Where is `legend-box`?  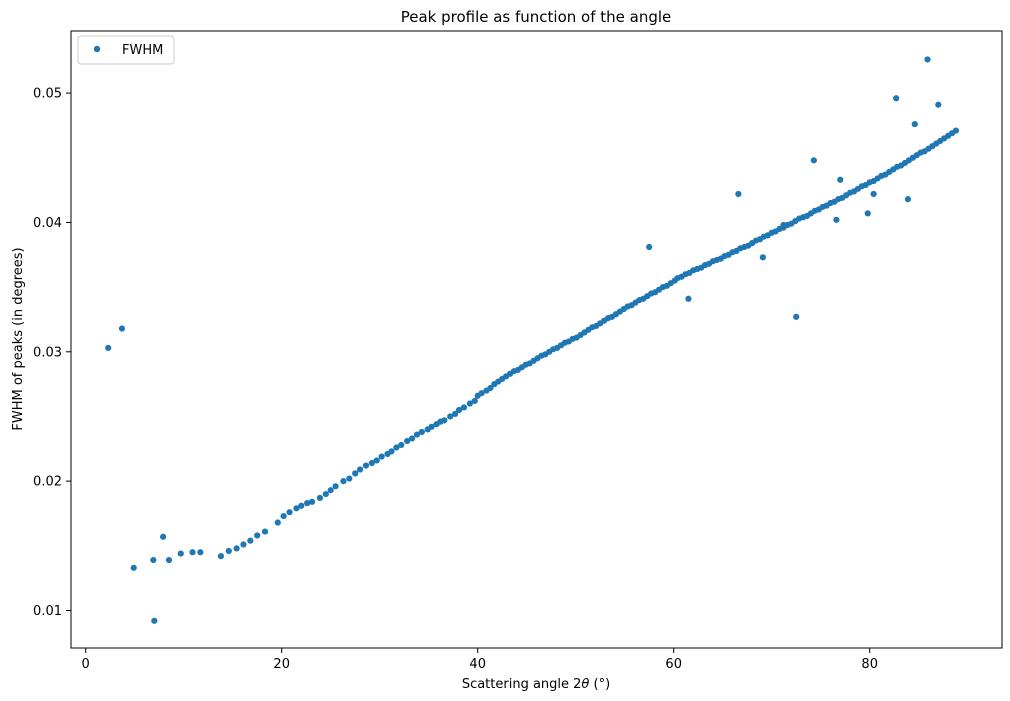
legend-box is located at coordinates (126, 50).